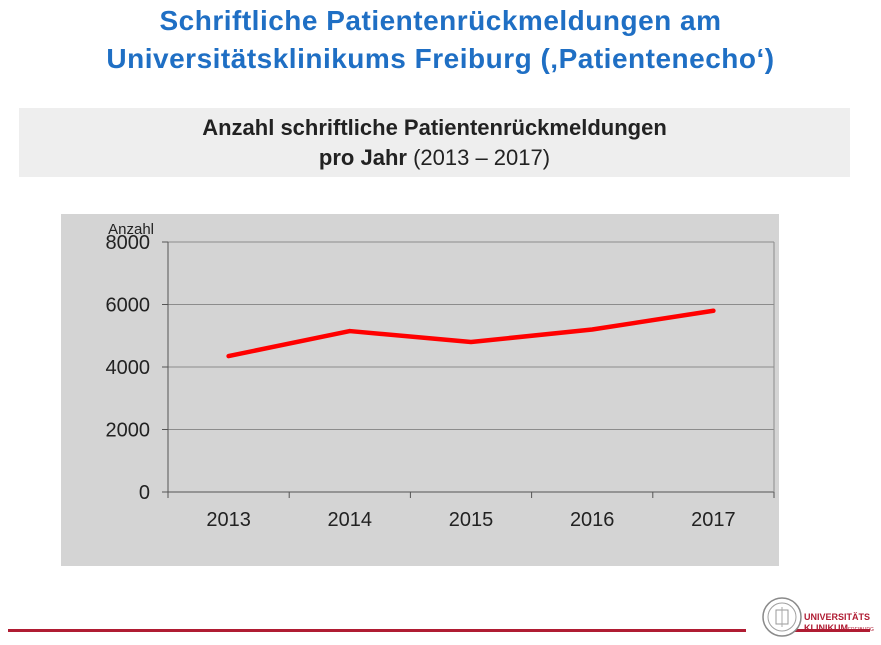  What do you see at coordinates (826, 628) in the screenshot?
I see `logo-text-2: KLINIKUM` at bounding box center [826, 628].